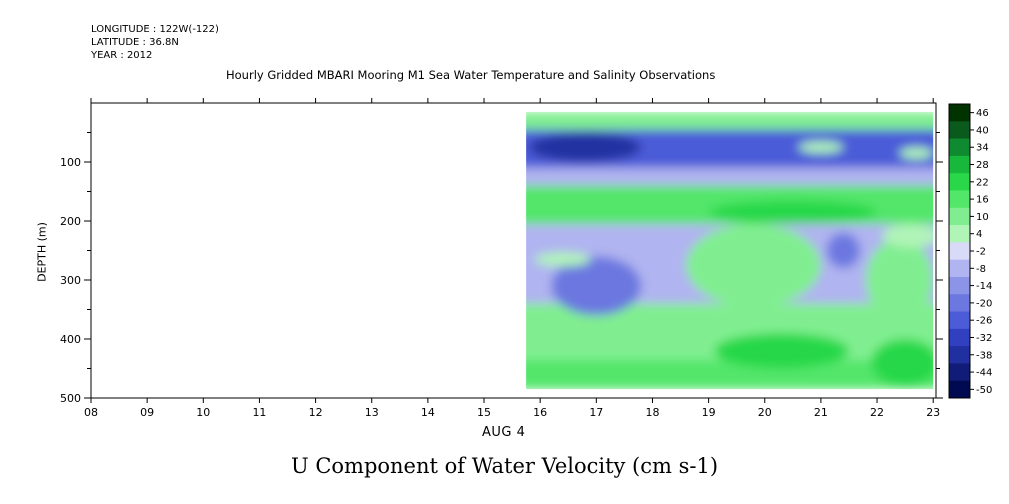 The width and height of the screenshot is (1009, 504). I want to click on x-tick-label: 09, so click(147, 412).